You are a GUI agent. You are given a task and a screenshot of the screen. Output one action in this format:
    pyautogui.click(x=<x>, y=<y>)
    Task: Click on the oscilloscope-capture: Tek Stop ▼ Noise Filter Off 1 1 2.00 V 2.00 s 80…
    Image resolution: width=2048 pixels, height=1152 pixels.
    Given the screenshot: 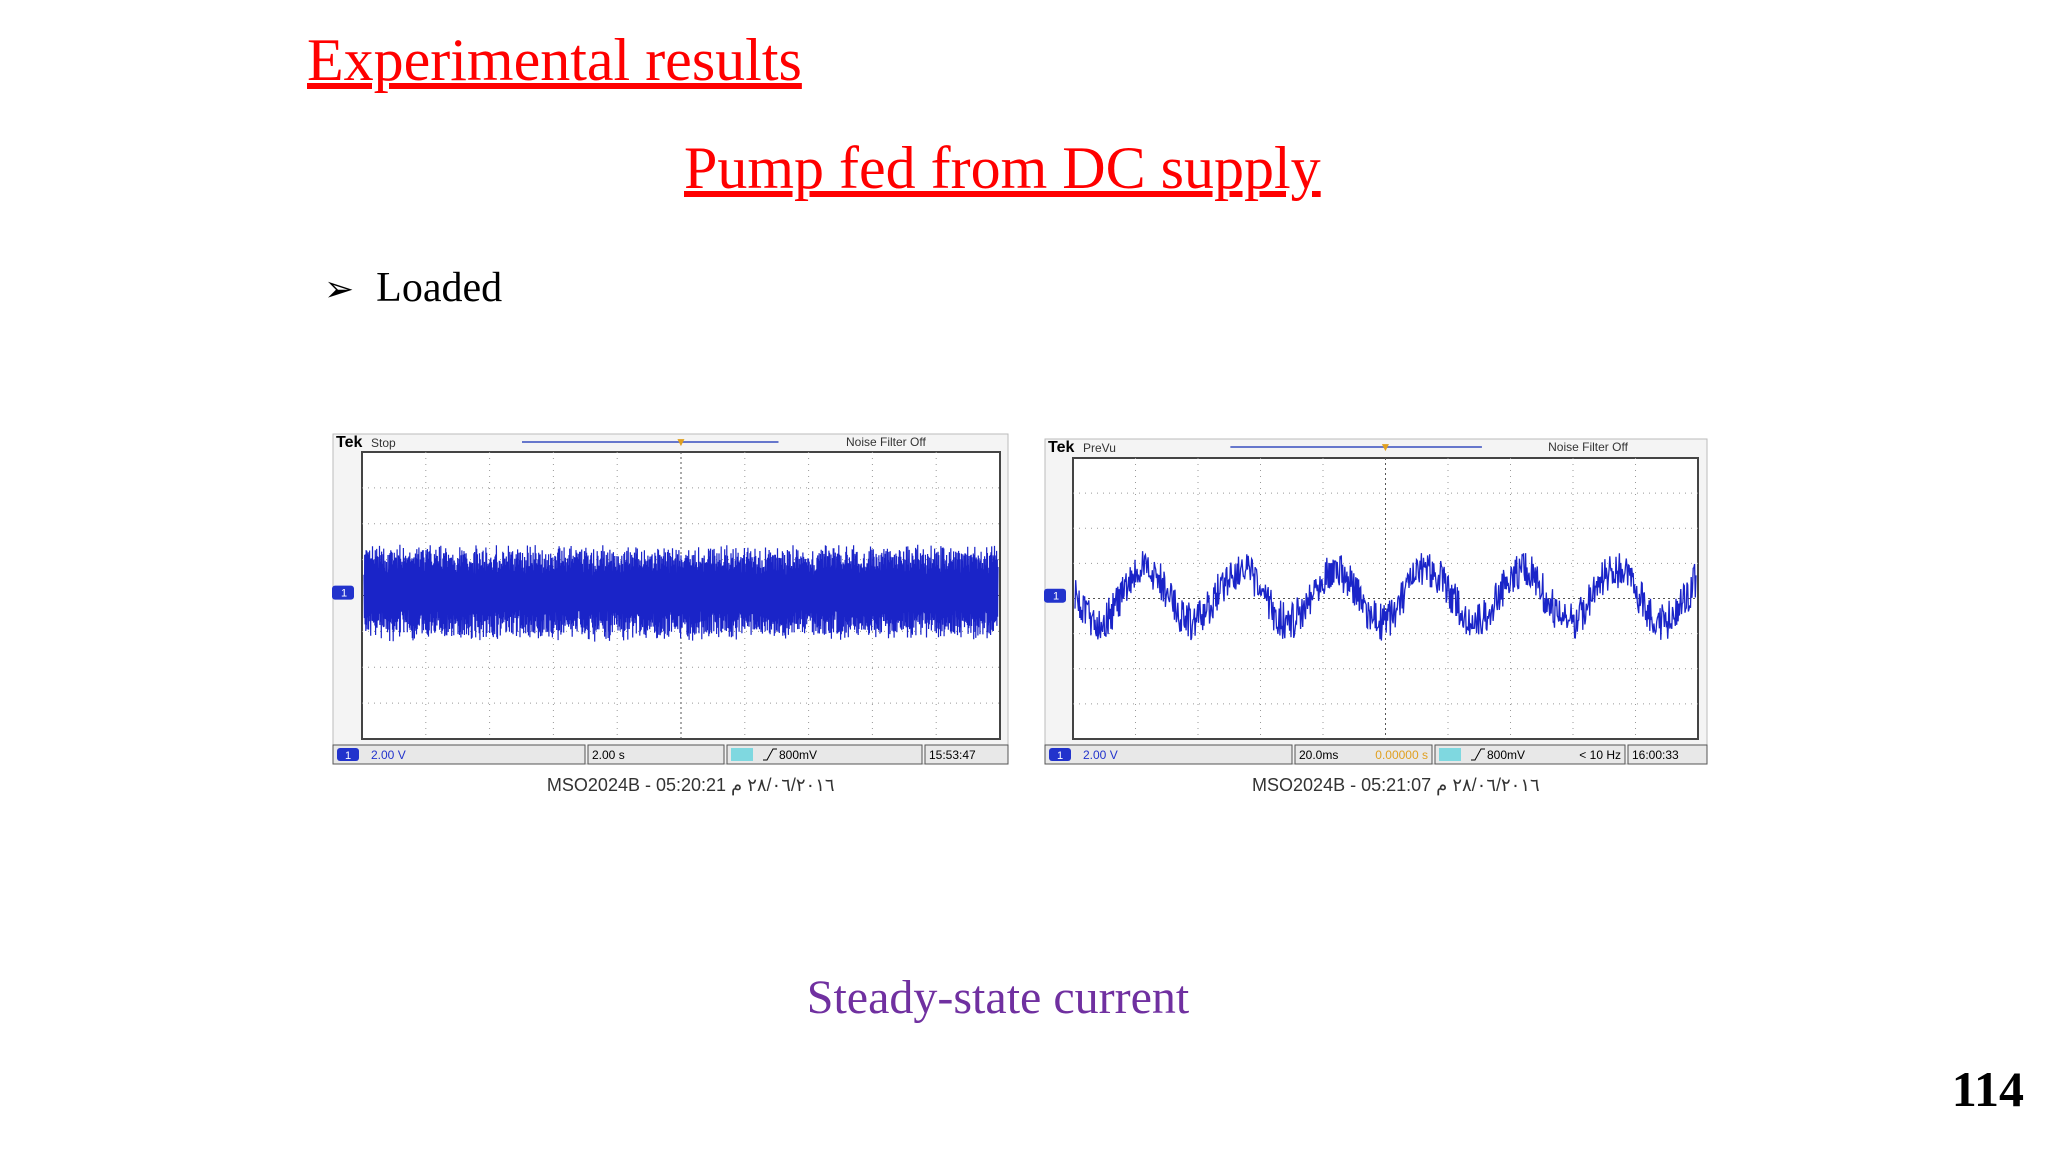 What is the action you would take?
    pyautogui.click(x=670, y=614)
    